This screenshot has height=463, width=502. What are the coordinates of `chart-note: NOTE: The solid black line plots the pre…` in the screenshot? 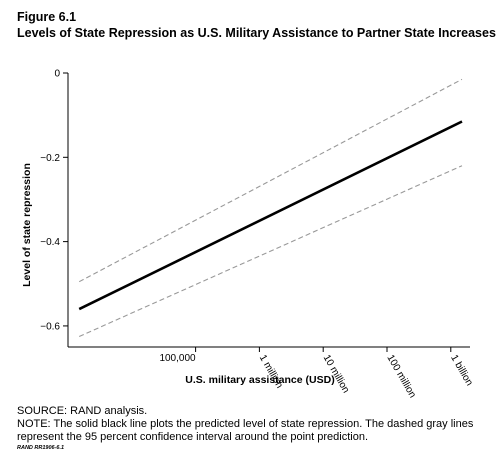 It's located at (245, 430).